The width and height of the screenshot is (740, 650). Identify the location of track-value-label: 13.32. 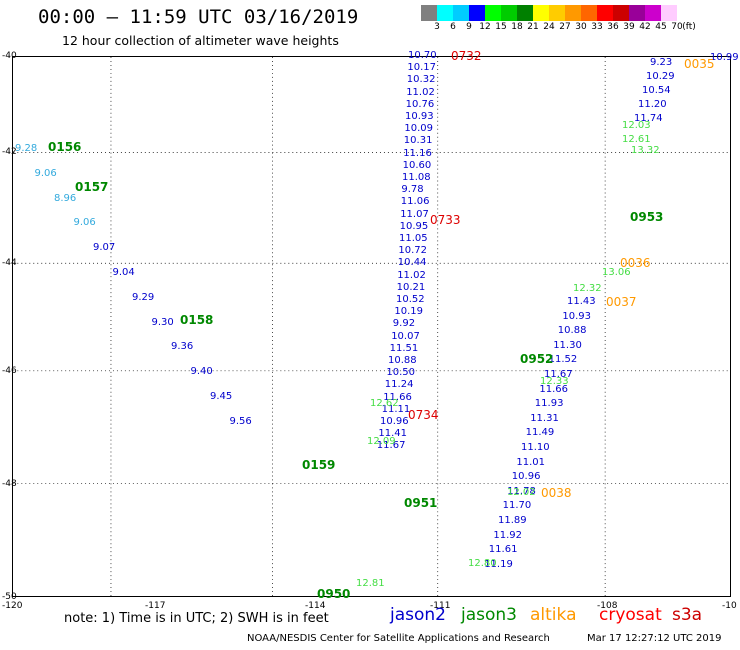
(645, 150).